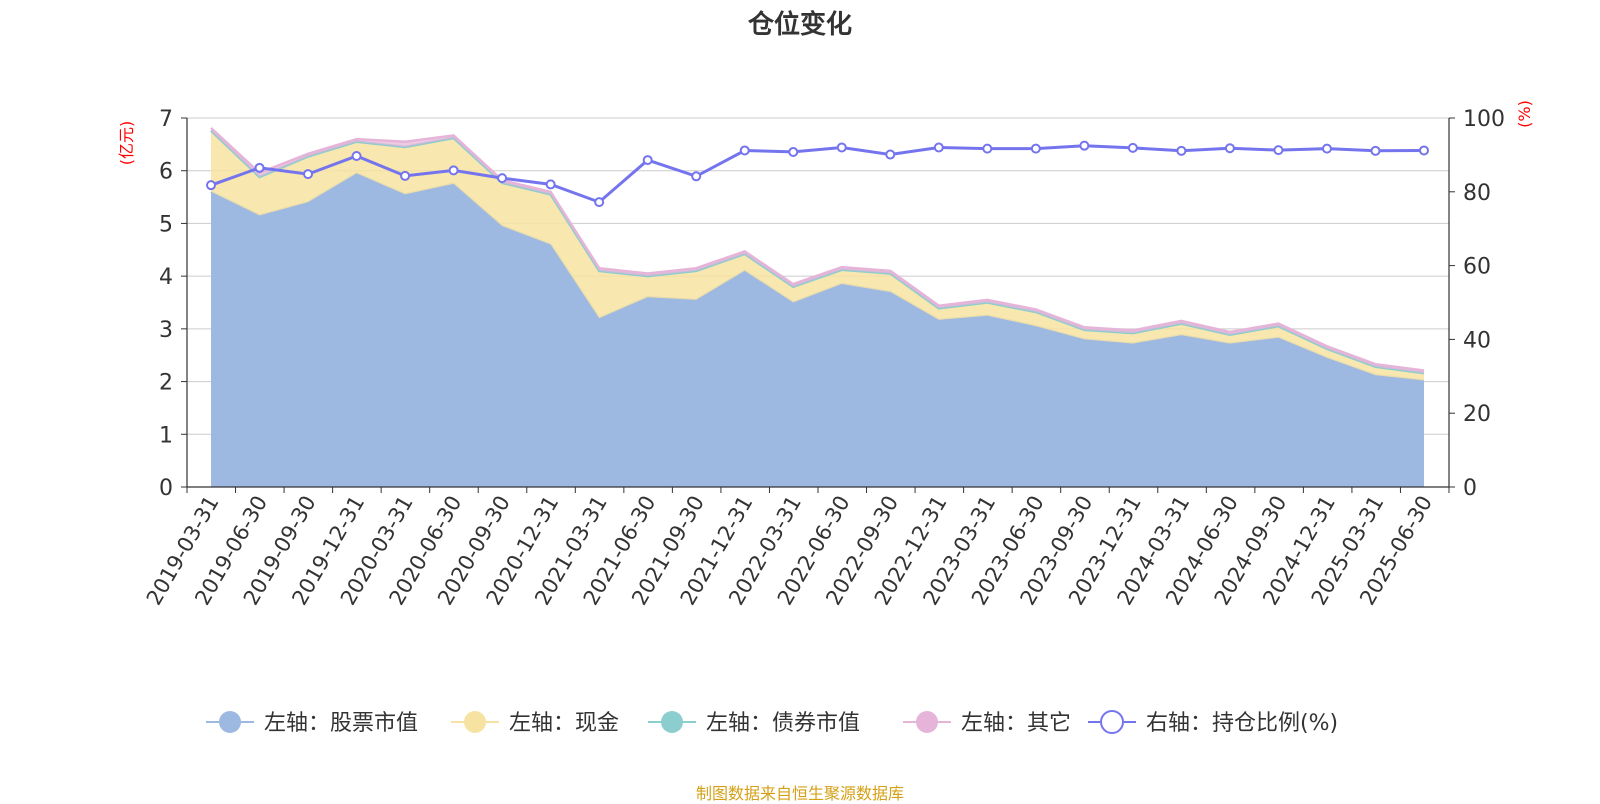 This screenshot has width=1600, height=804. Describe the element at coordinates (166, 172) in the screenshot. I see `left-tick-label: 6` at that location.